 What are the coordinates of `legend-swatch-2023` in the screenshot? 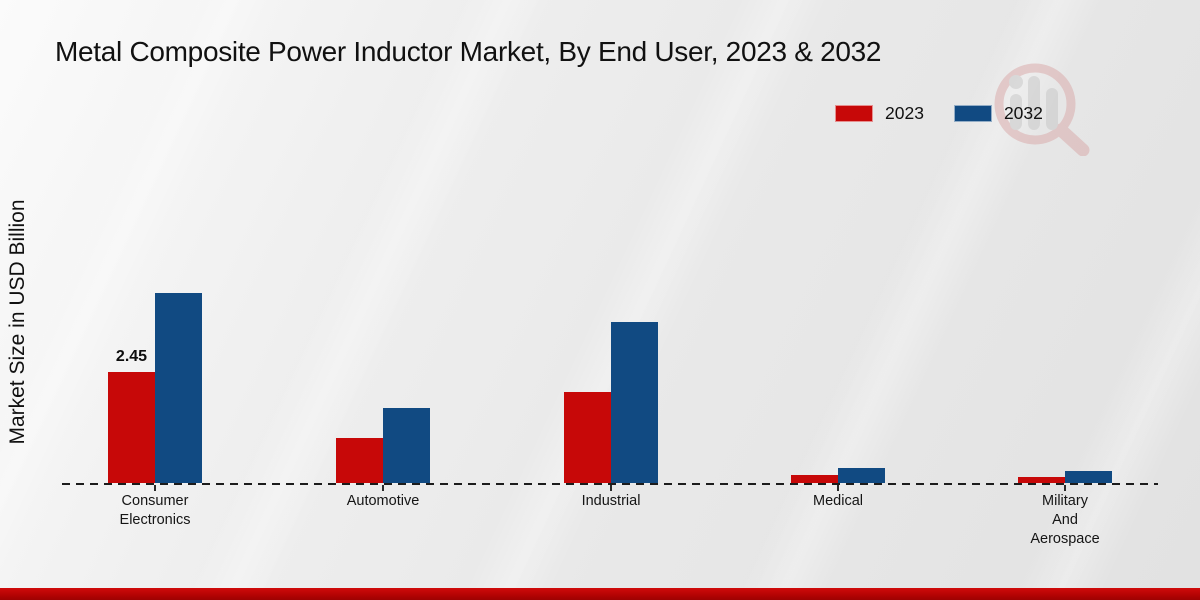 It's located at (854, 113).